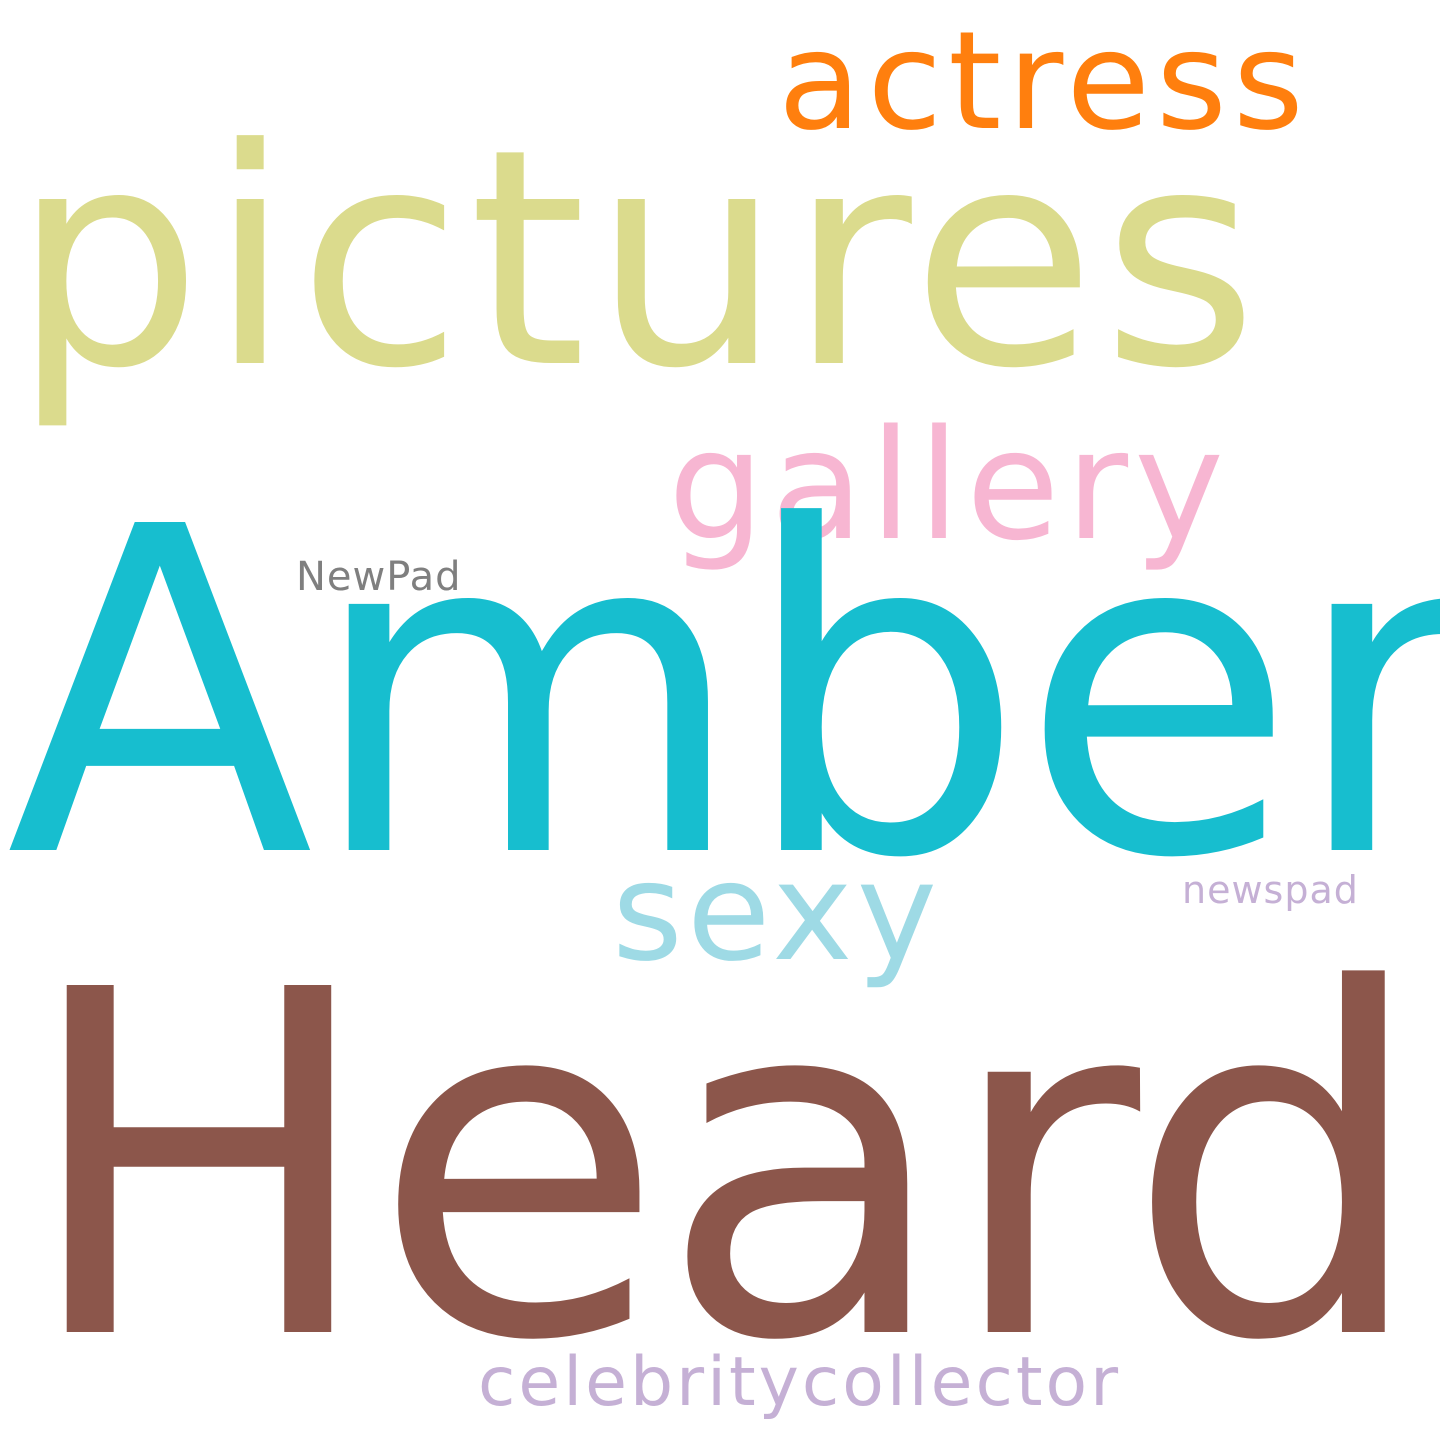 This screenshot has height=1445, width=1440. What do you see at coordinates (1044, 82) in the screenshot?
I see `word-actress: actress` at bounding box center [1044, 82].